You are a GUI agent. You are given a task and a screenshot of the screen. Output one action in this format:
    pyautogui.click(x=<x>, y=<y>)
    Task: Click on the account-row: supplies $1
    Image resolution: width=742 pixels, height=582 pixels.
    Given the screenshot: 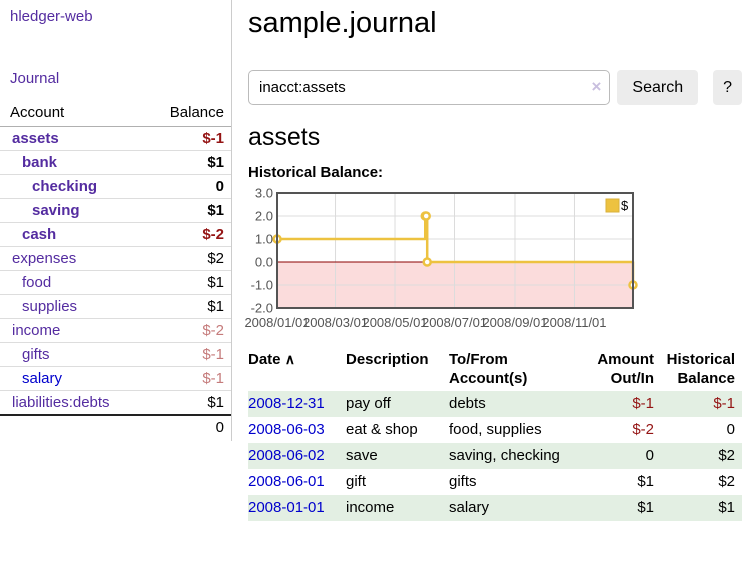 What is the action you would take?
    pyautogui.click(x=115, y=306)
    